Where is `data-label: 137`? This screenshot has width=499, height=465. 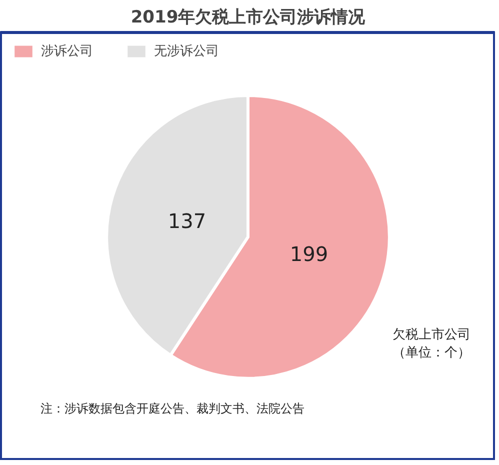
data-label: 137 is located at coordinates (187, 220).